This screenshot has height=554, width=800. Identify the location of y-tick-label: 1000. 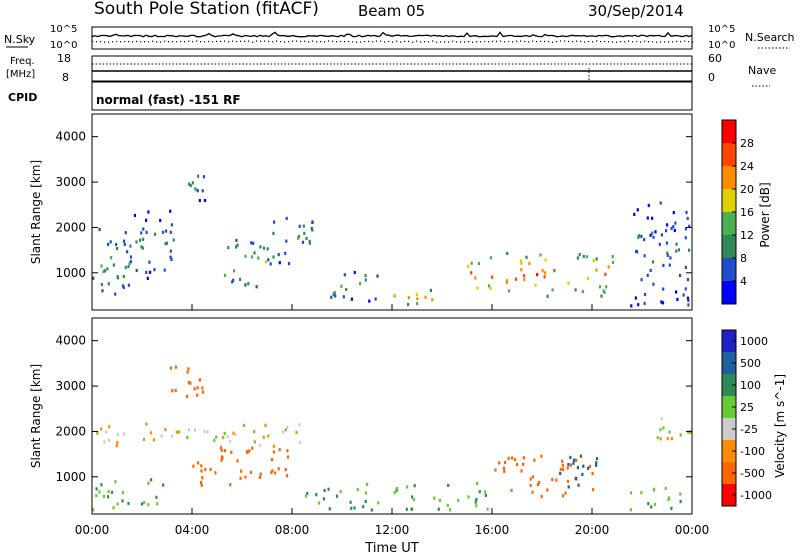
(70, 273).